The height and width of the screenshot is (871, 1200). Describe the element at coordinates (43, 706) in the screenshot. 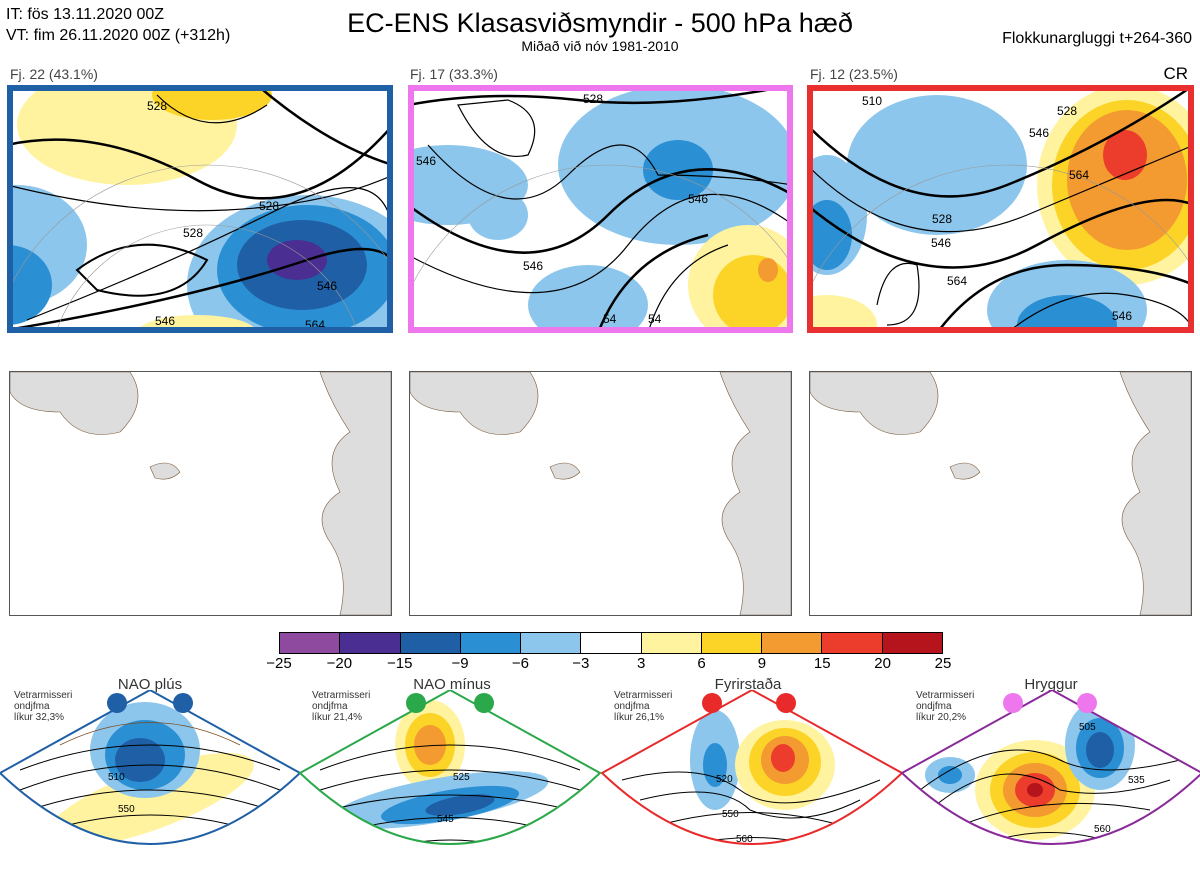

I see `regime-1-note: Vetrarmisseri ondjfma líkur 32,3%` at that location.